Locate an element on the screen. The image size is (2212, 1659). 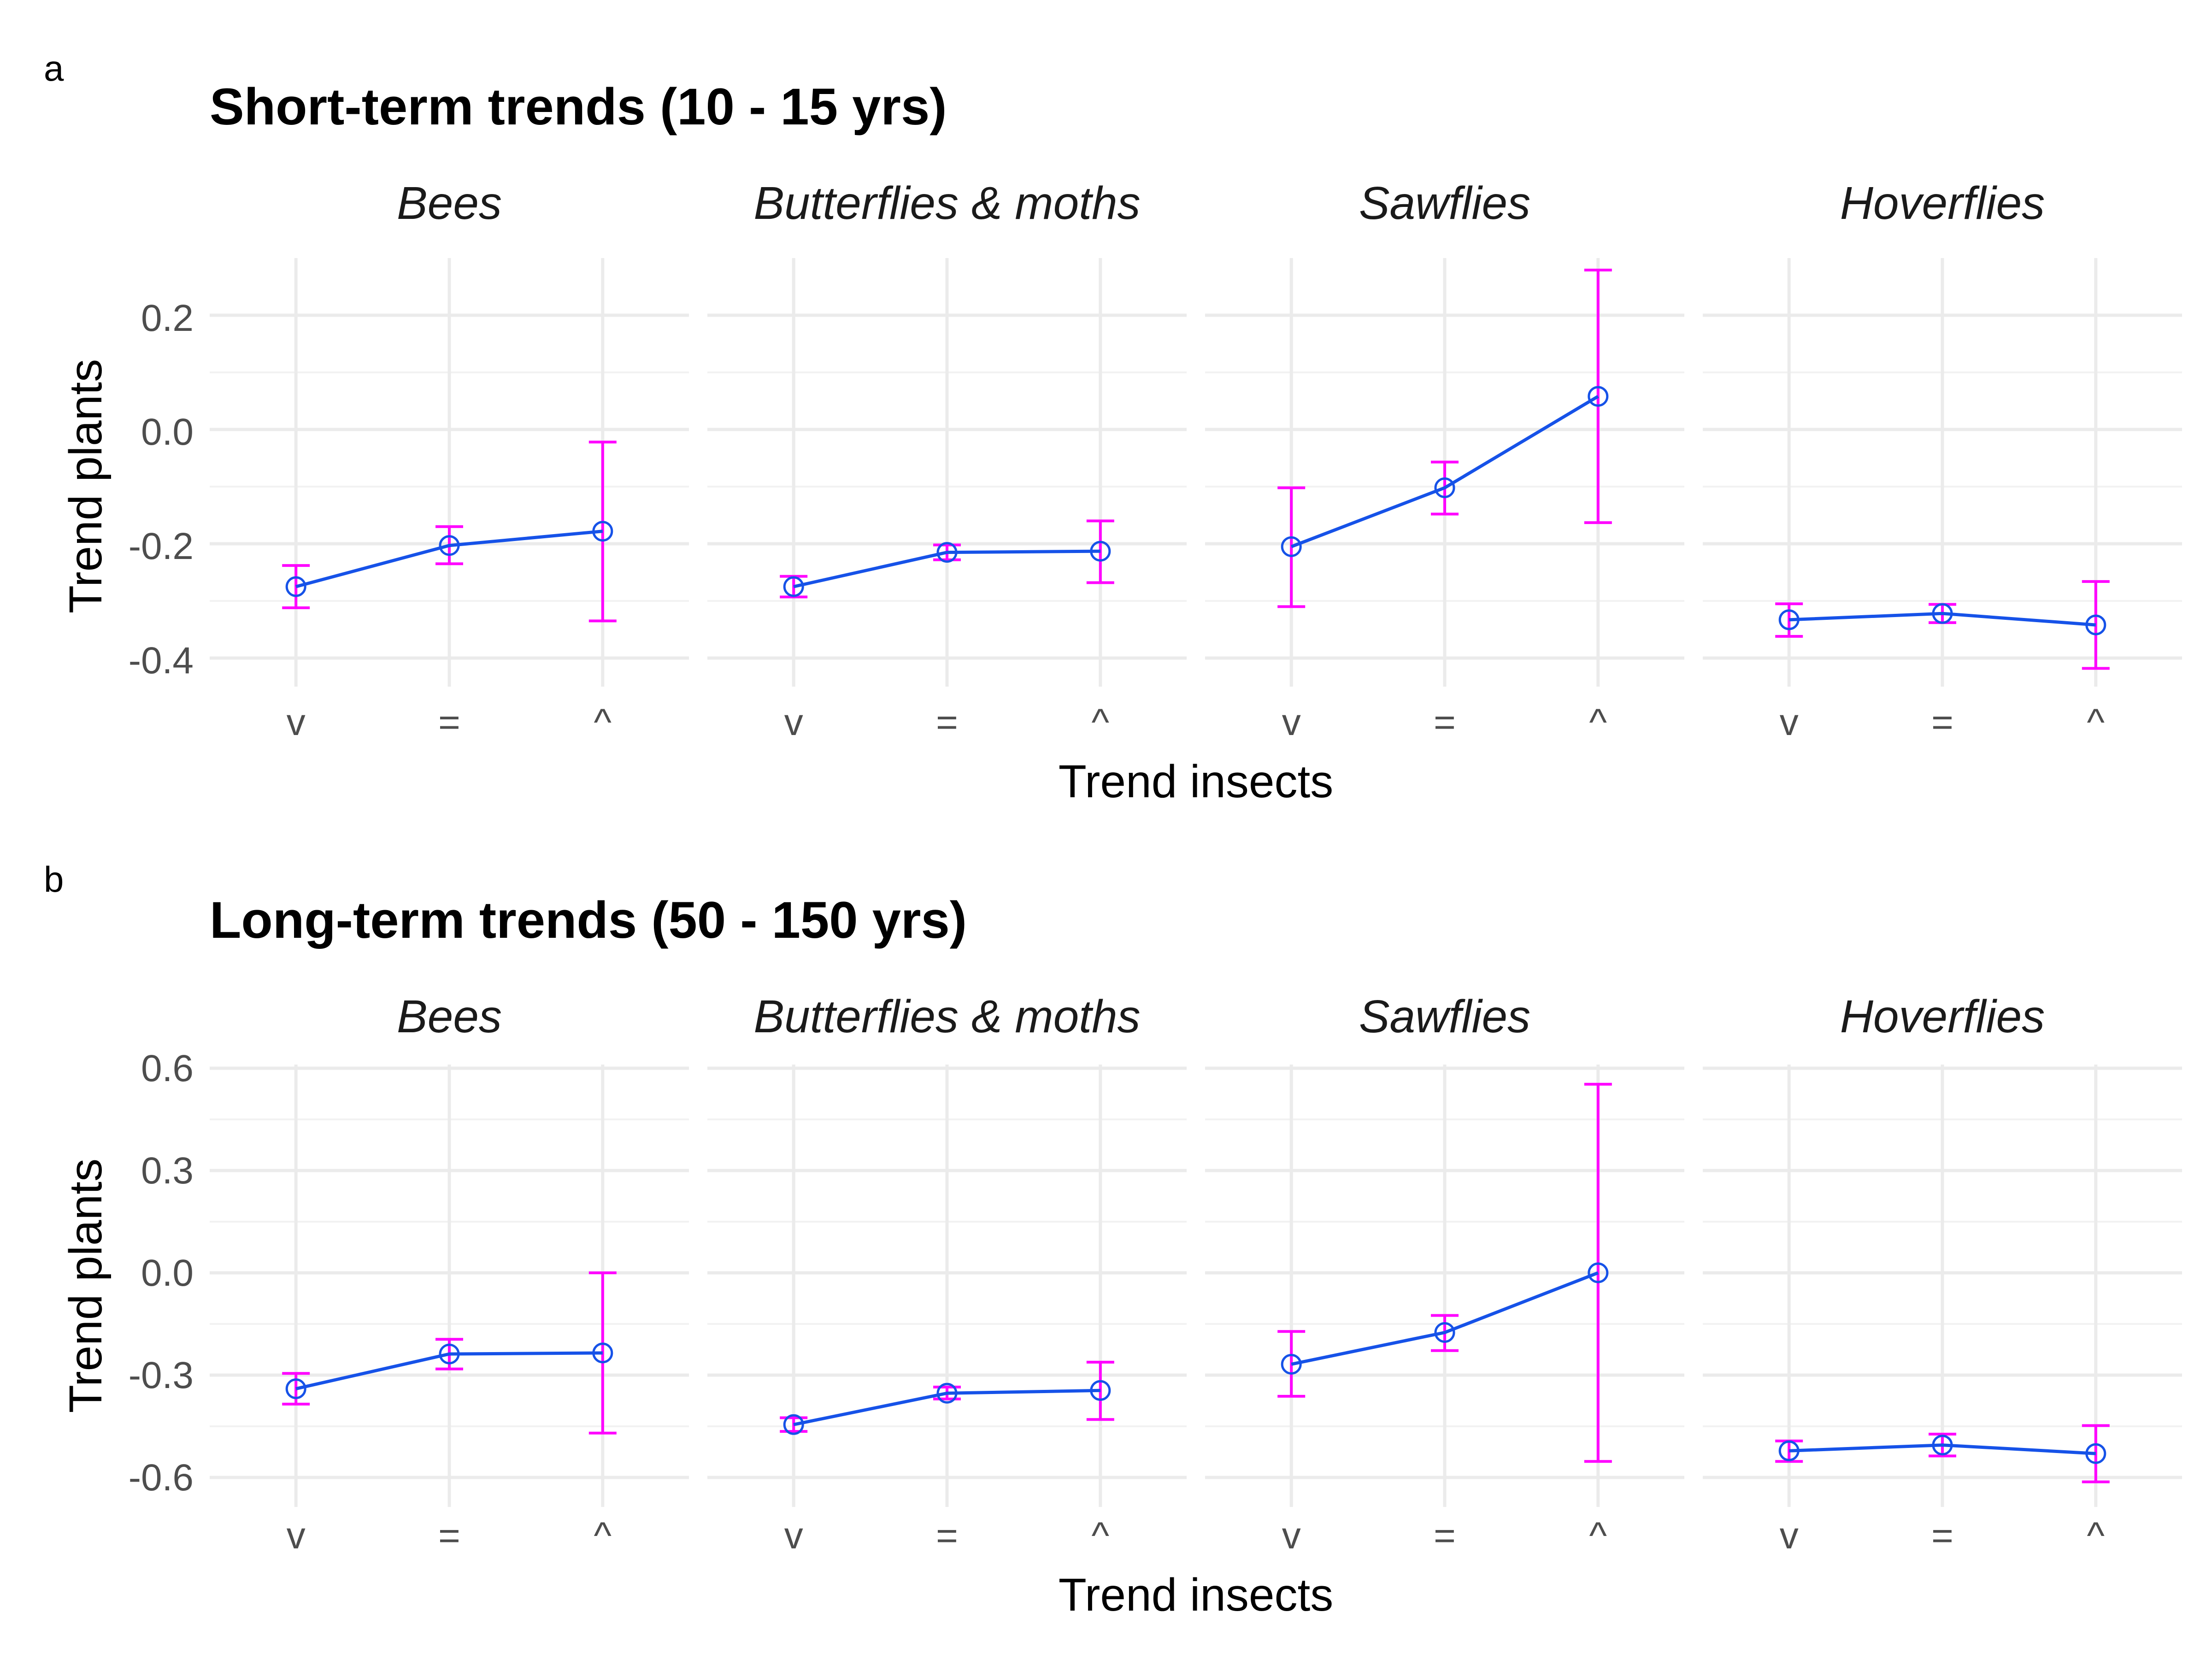
panel-a-y-tick-label: 0.2 is located at coordinates (167, 318).